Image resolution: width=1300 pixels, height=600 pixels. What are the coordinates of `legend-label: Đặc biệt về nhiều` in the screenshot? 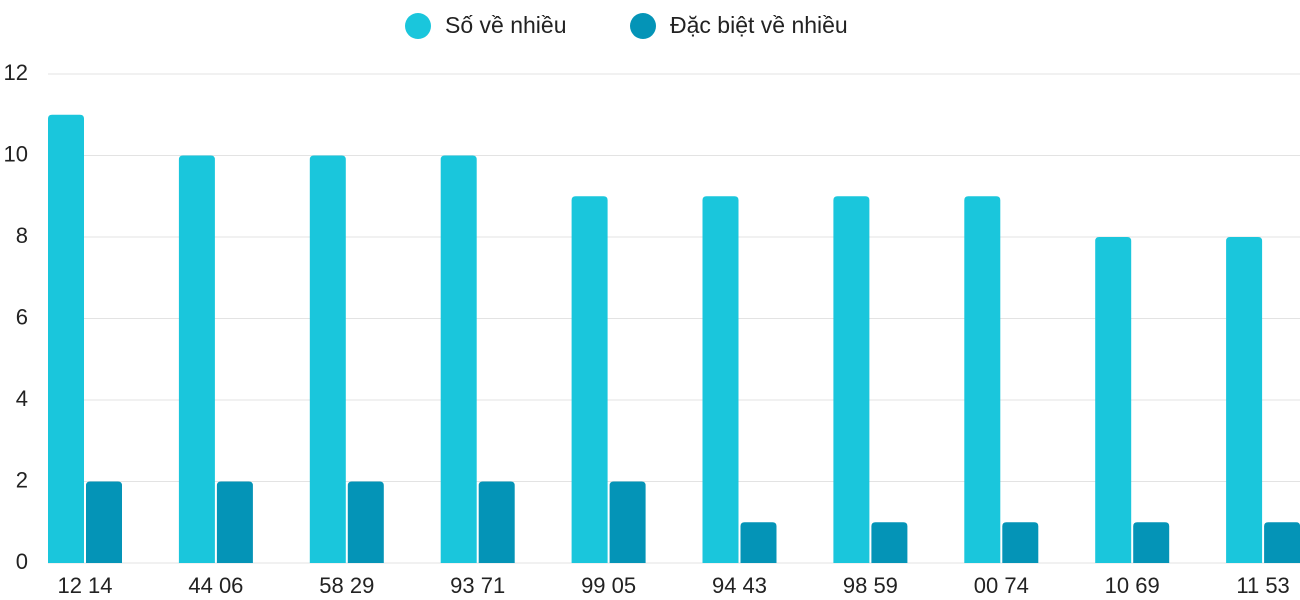 It's located at (759, 25).